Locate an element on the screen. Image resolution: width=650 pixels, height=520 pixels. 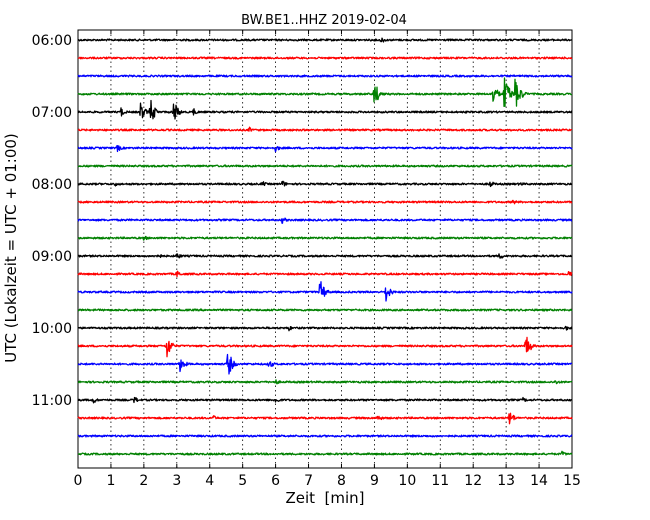
x-tick-label: 12 is located at coordinates (473, 481).